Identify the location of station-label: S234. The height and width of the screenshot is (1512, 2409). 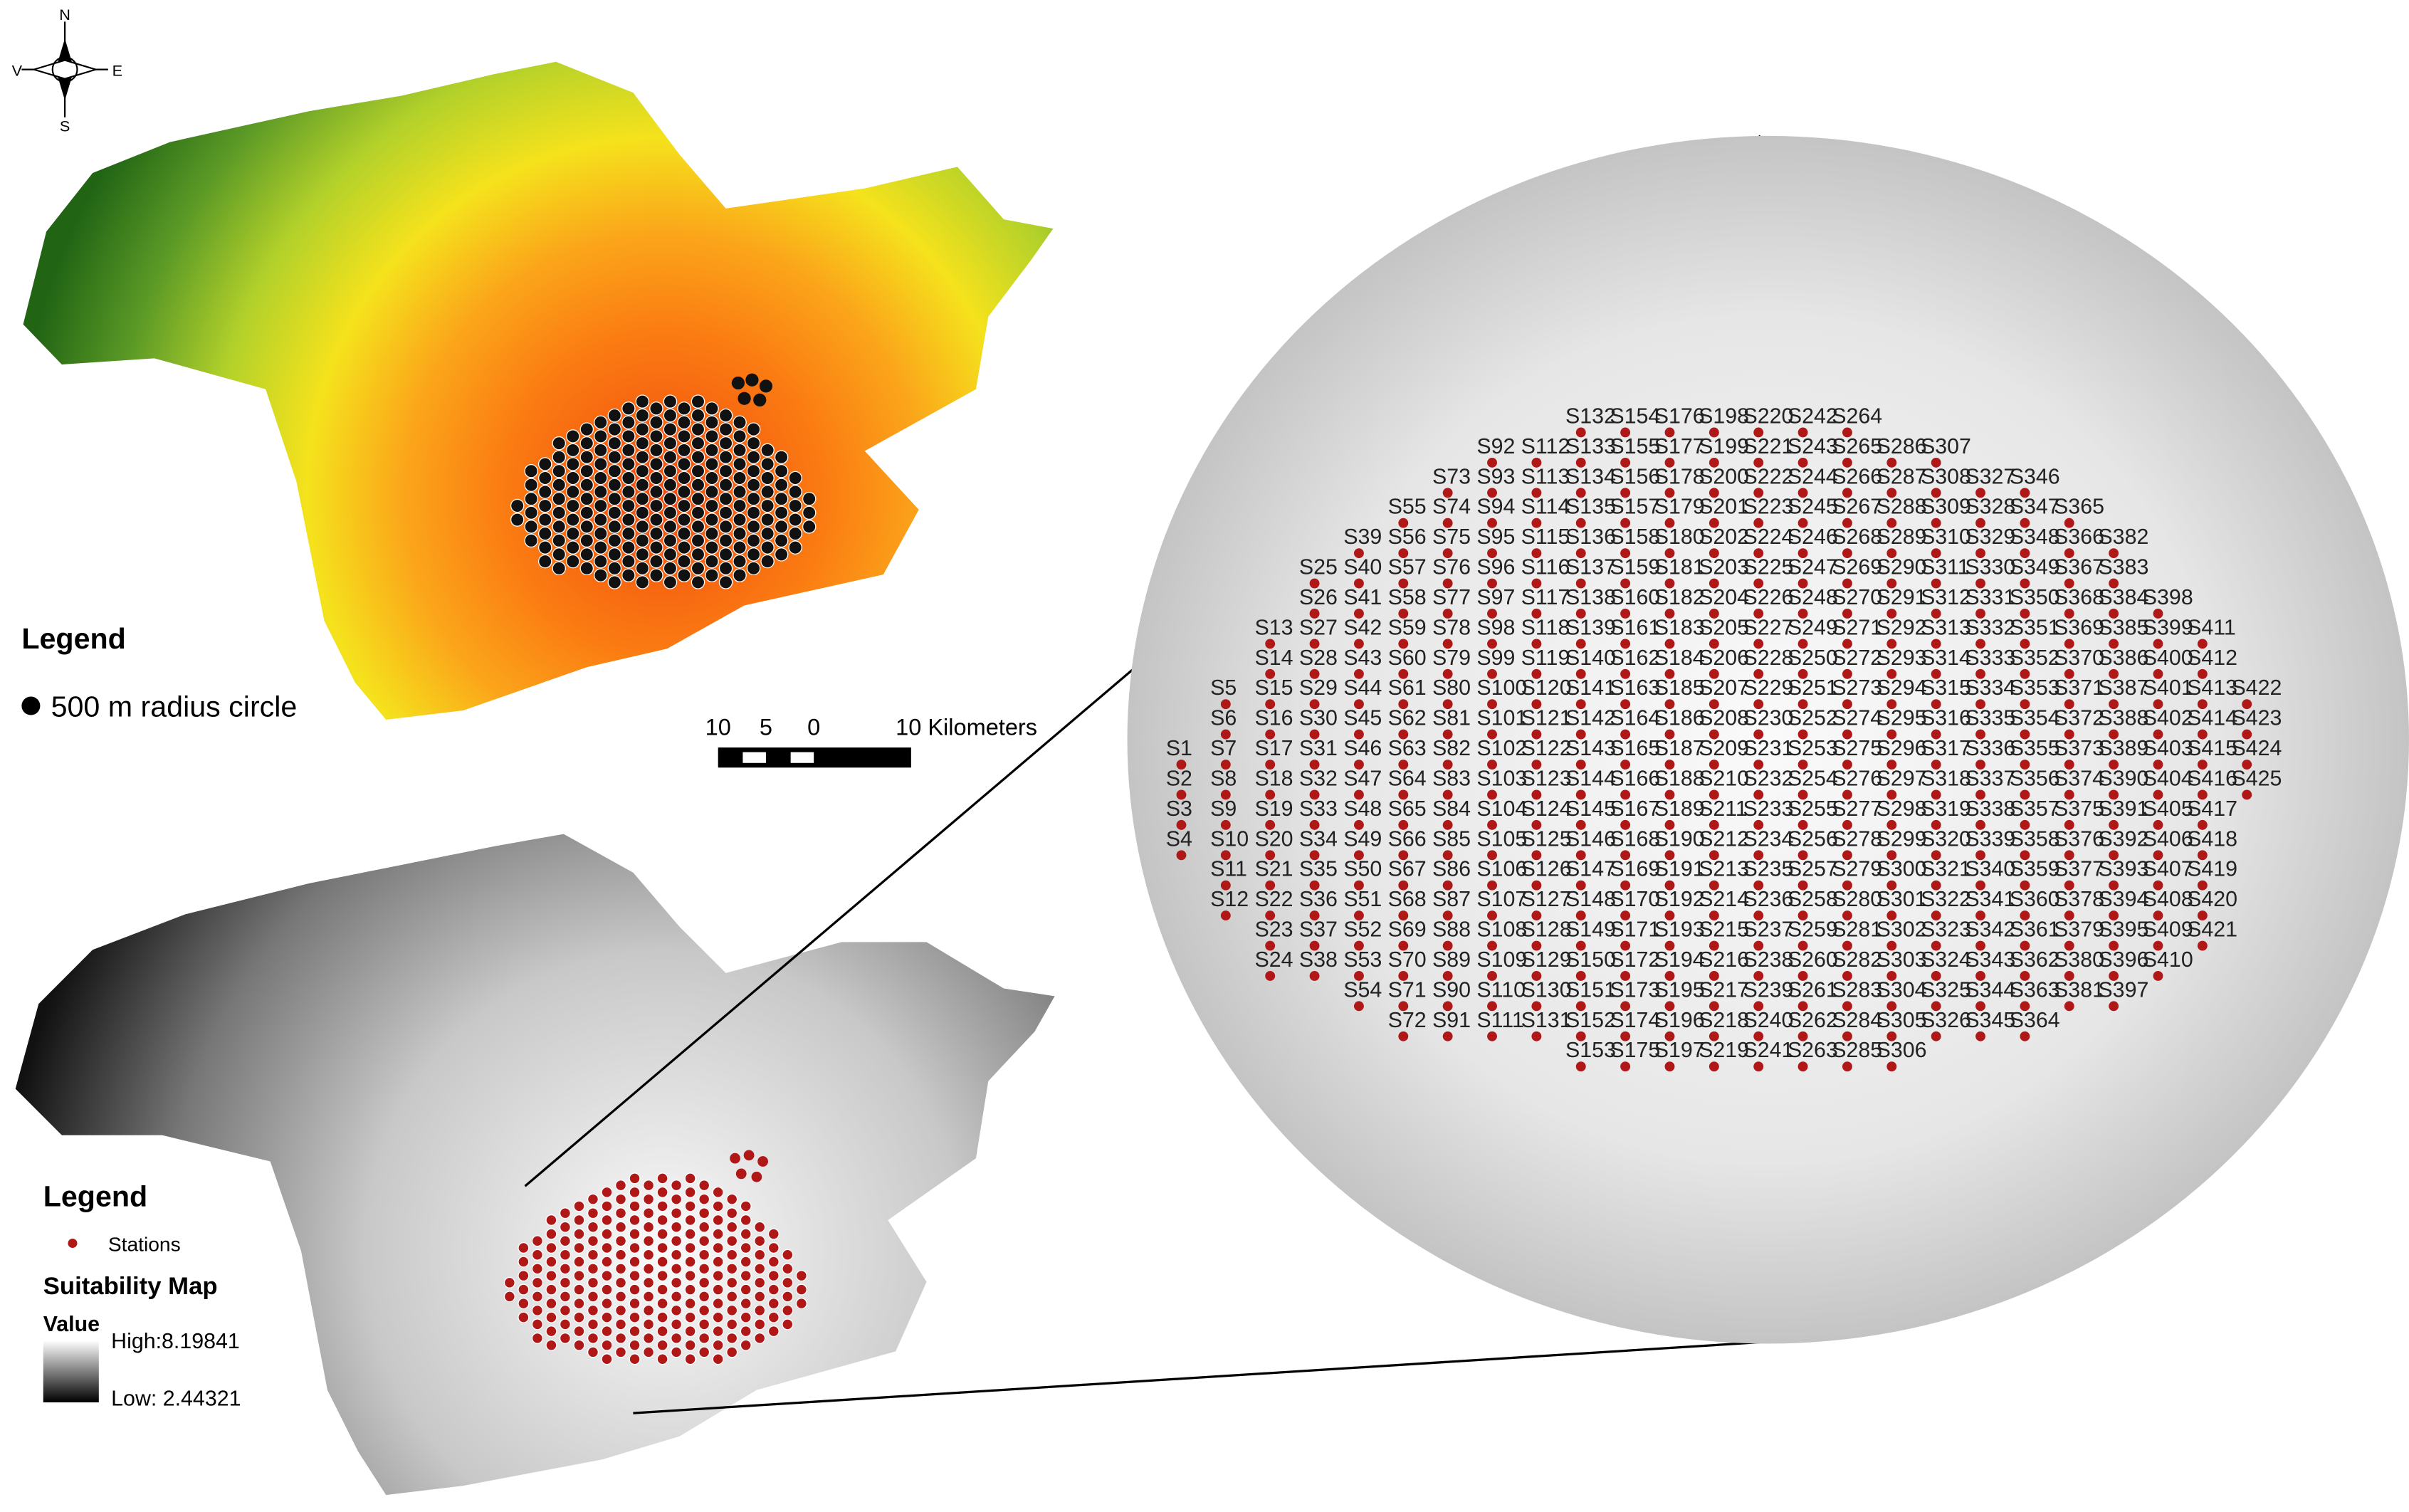
(1768, 839).